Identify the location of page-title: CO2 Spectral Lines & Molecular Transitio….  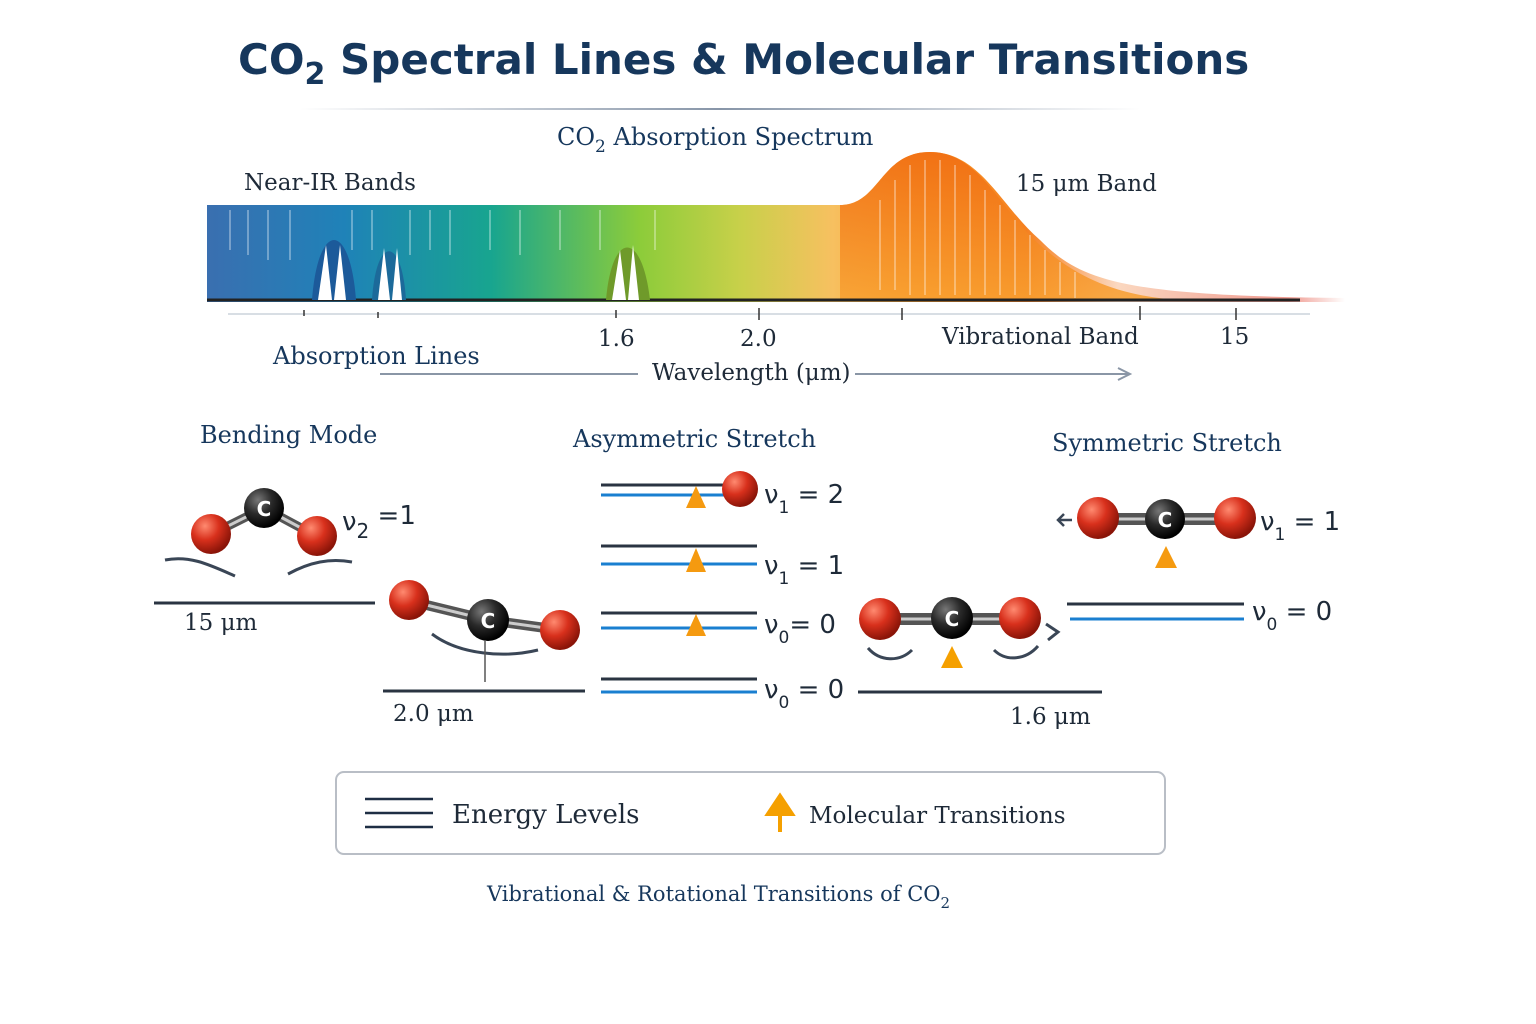
(743, 63).